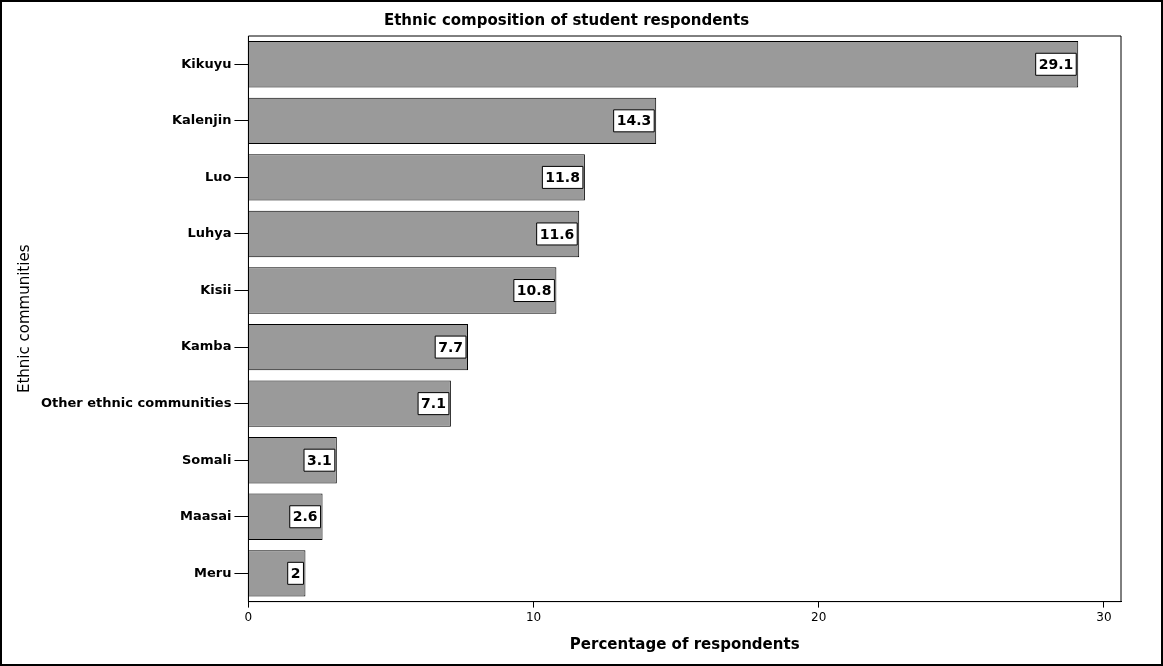 Image resolution: width=1163 pixels, height=666 pixels. What do you see at coordinates (1104, 616) in the screenshot?
I see `x-tick-label: 30` at bounding box center [1104, 616].